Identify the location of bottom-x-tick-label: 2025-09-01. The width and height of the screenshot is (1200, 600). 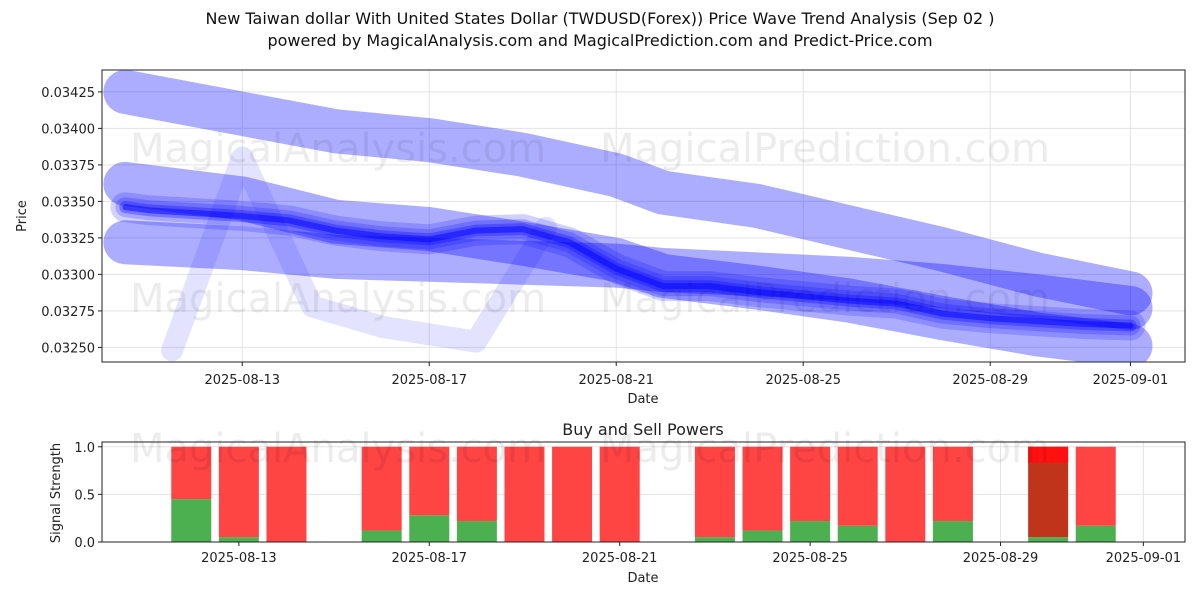
(1144, 558).